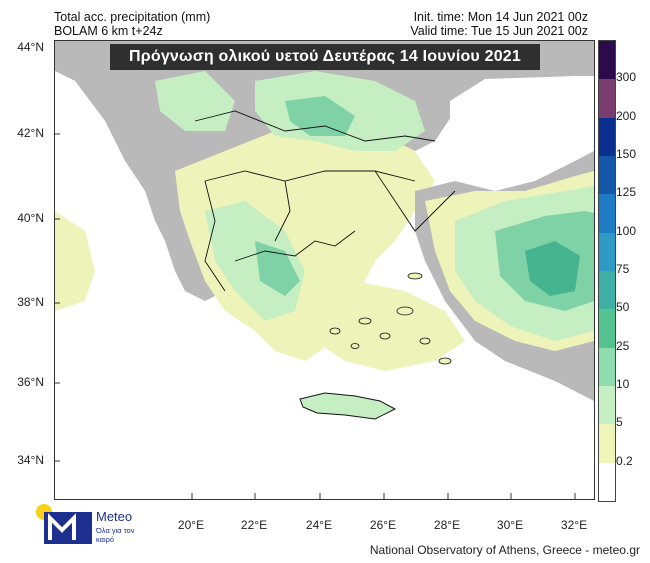 Image resolution: width=650 pixels, height=563 pixels. What do you see at coordinates (383, 525) in the screenshot?
I see `lon-label-26: 26°E` at bounding box center [383, 525].